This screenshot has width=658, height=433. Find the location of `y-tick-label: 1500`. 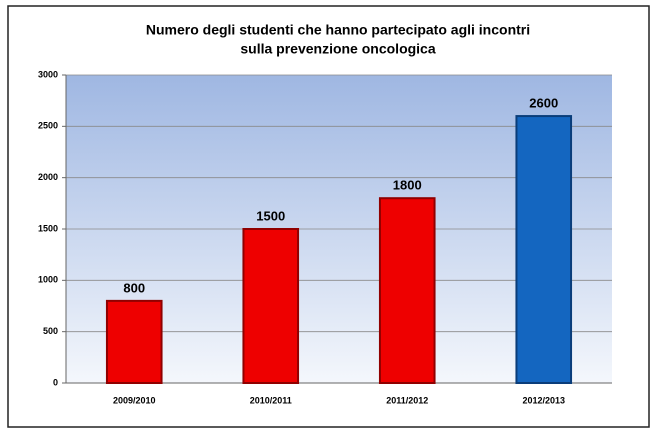

y-tick-label: 1500 is located at coordinates (48, 228).